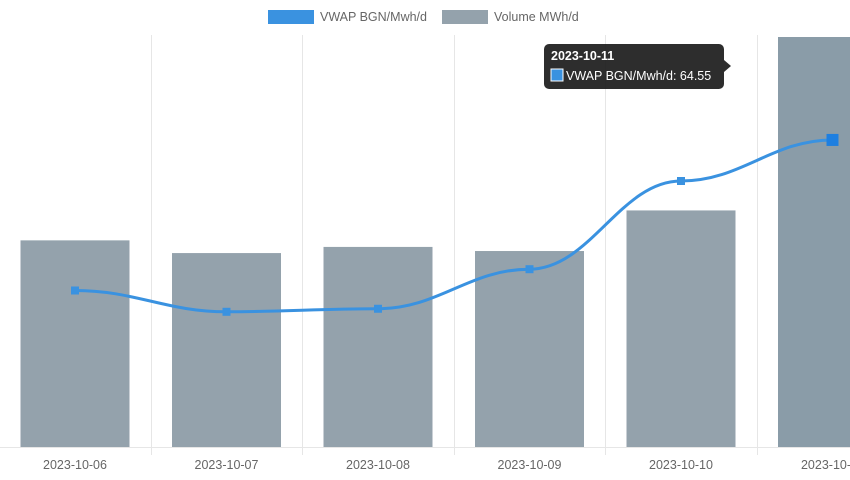  I want to click on legend-label-vwap: VWAP BGN/Mwh/d, so click(373, 17).